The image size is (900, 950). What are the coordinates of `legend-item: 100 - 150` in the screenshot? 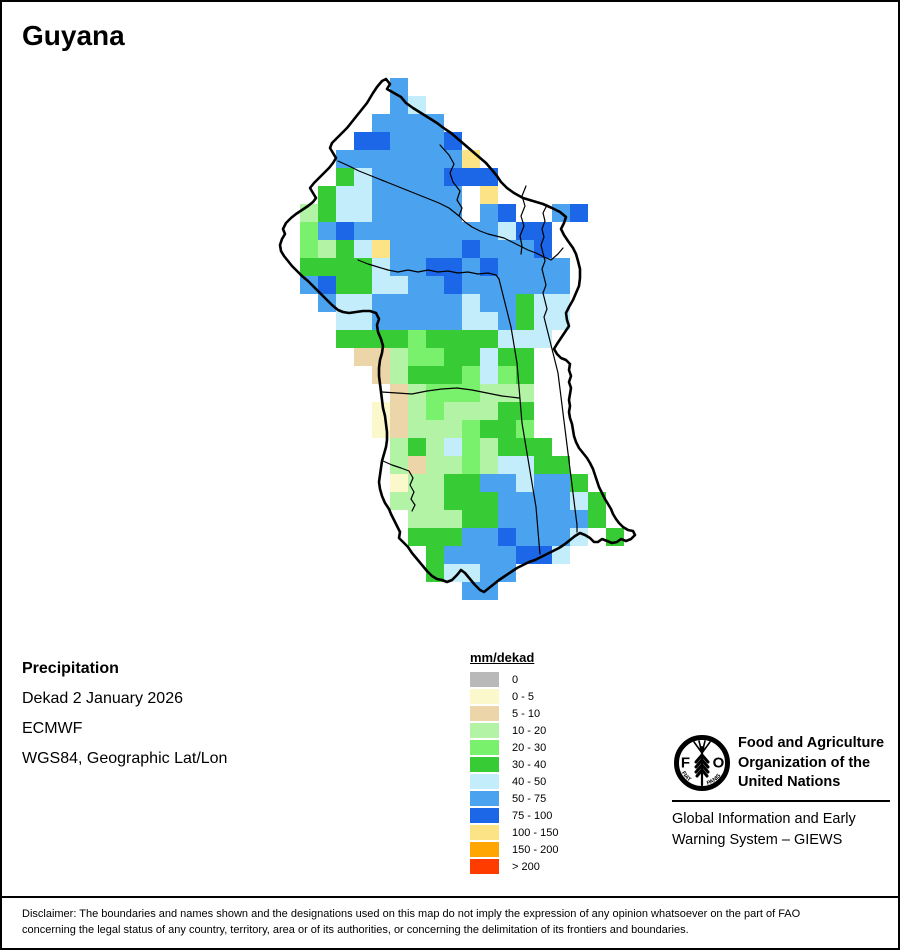 It's located at (514, 832).